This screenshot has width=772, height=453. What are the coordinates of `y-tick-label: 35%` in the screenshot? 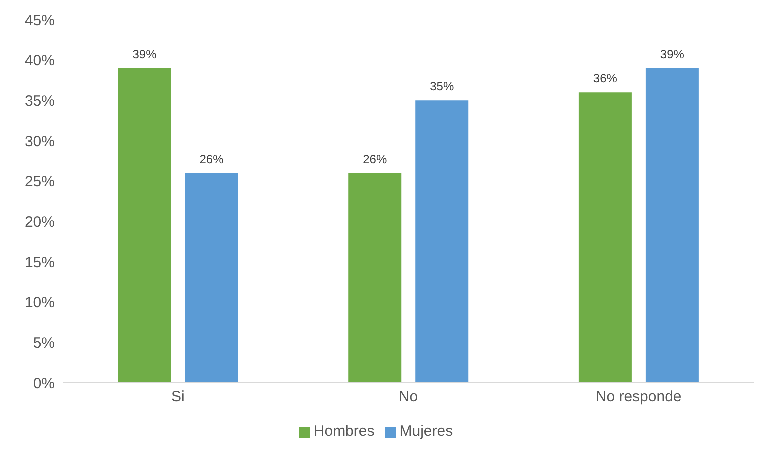 It's located at (39, 101).